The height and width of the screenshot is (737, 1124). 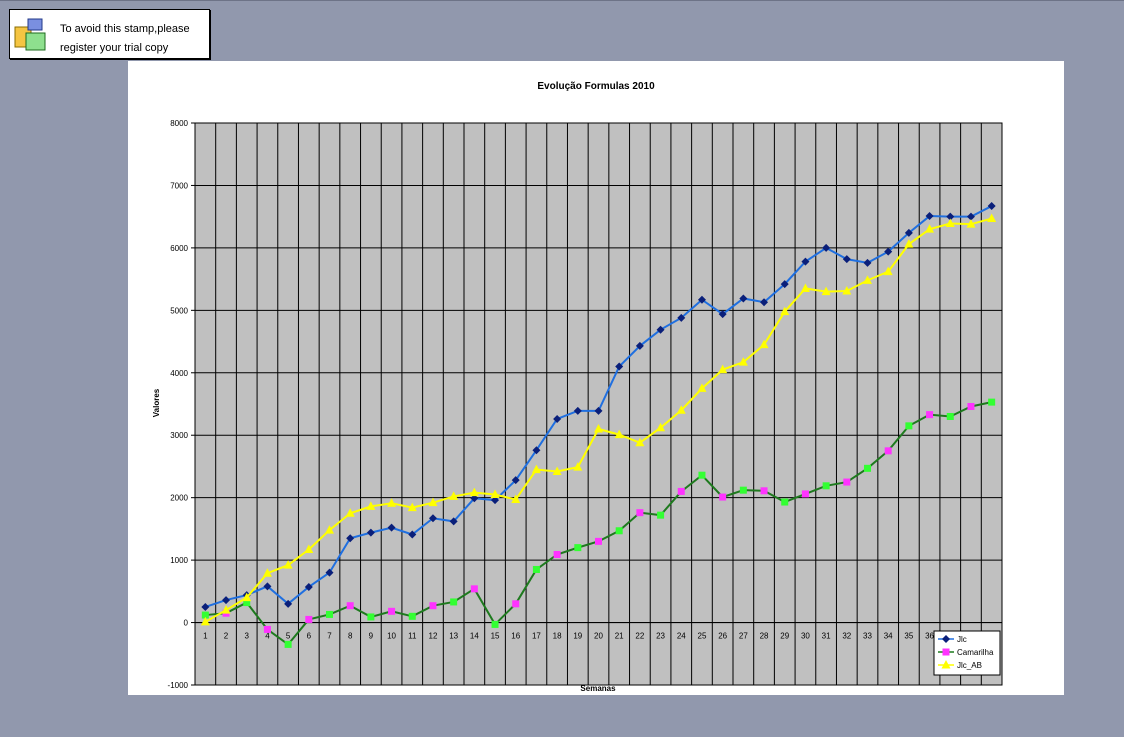 I want to click on trial-stamp-line1: To avoid this stamp,please, so click(x=125, y=29).